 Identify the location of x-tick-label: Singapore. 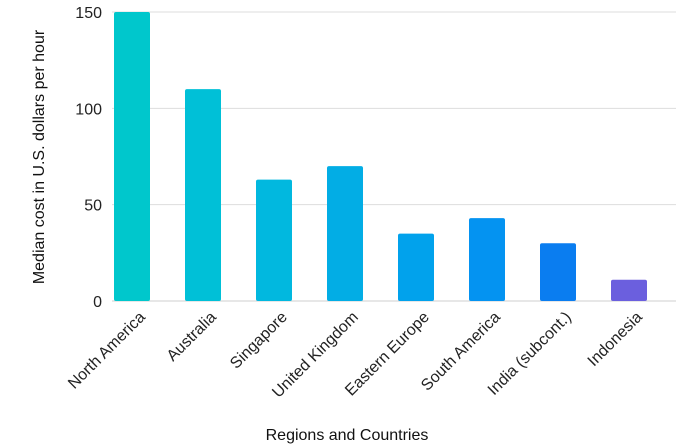
(259, 341).